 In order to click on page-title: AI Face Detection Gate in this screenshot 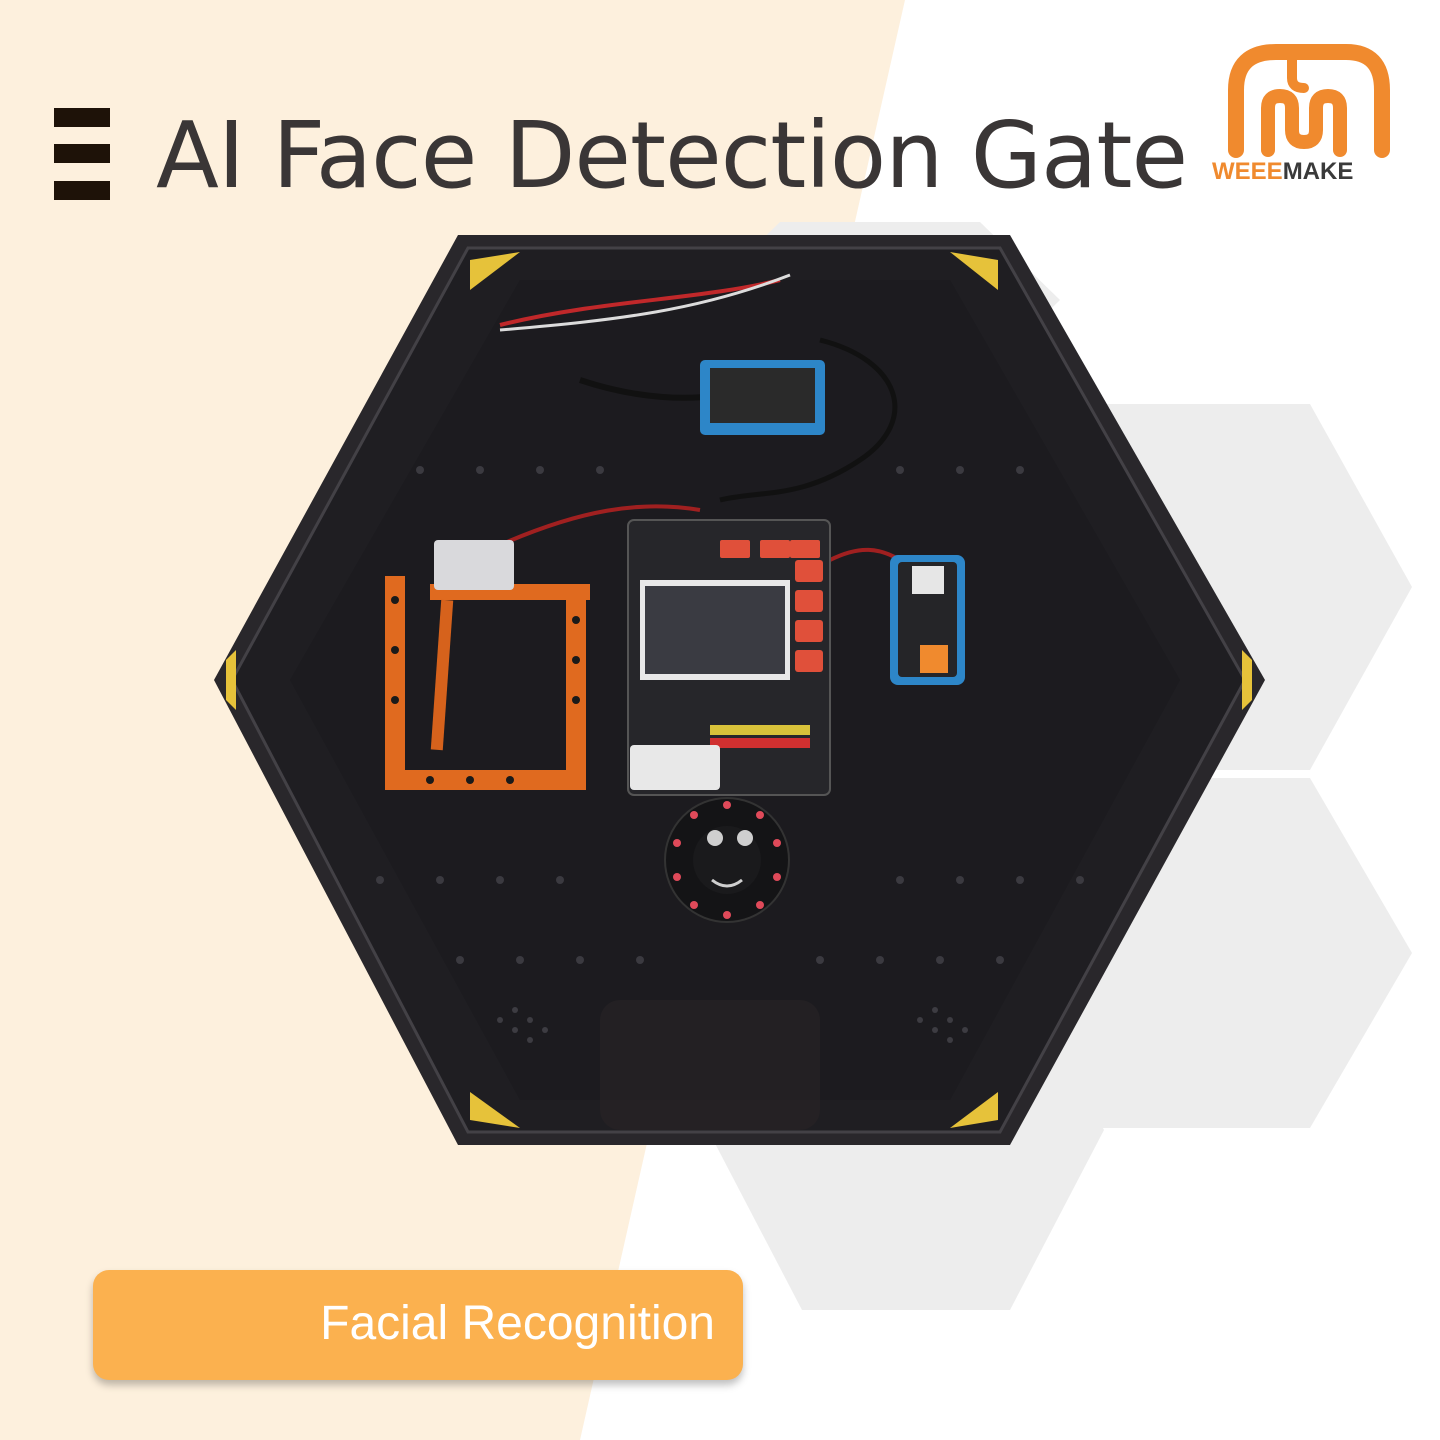, I will do `click(672, 155)`.